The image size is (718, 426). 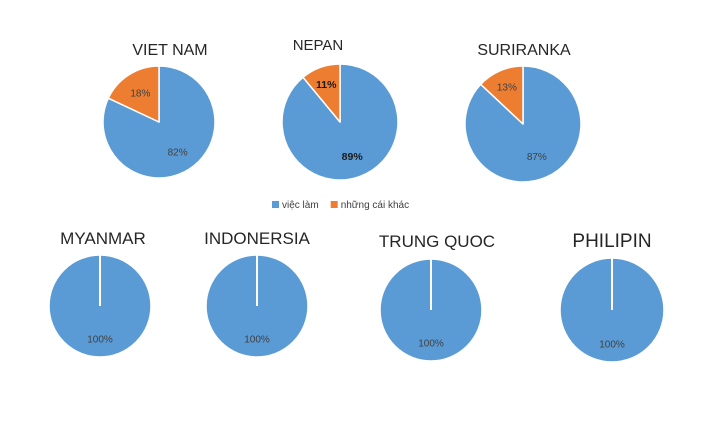 I want to click on chart-title-myanmar: MYANMAR, so click(x=103, y=238).